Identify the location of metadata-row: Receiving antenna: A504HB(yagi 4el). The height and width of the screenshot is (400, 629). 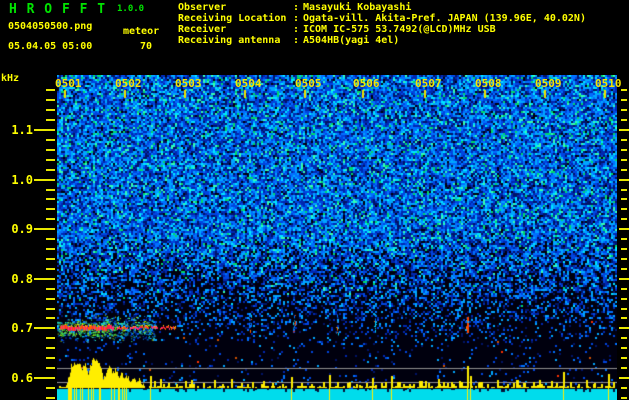
(382, 40).